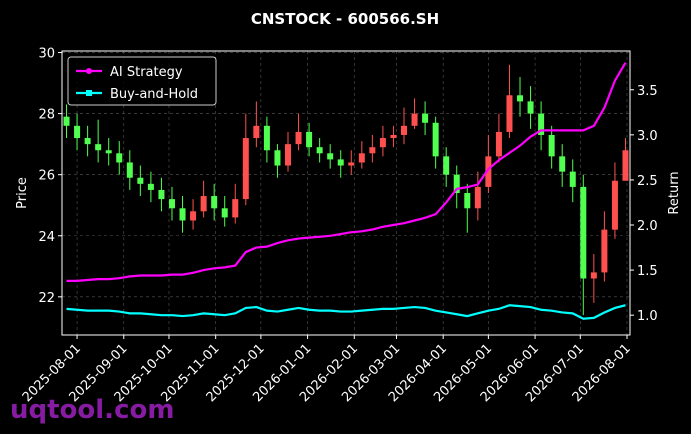 The height and width of the screenshot is (434, 691). What do you see at coordinates (647, 91) in the screenshot?
I see `y2-tick-label: 3.5` at bounding box center [647, 91].